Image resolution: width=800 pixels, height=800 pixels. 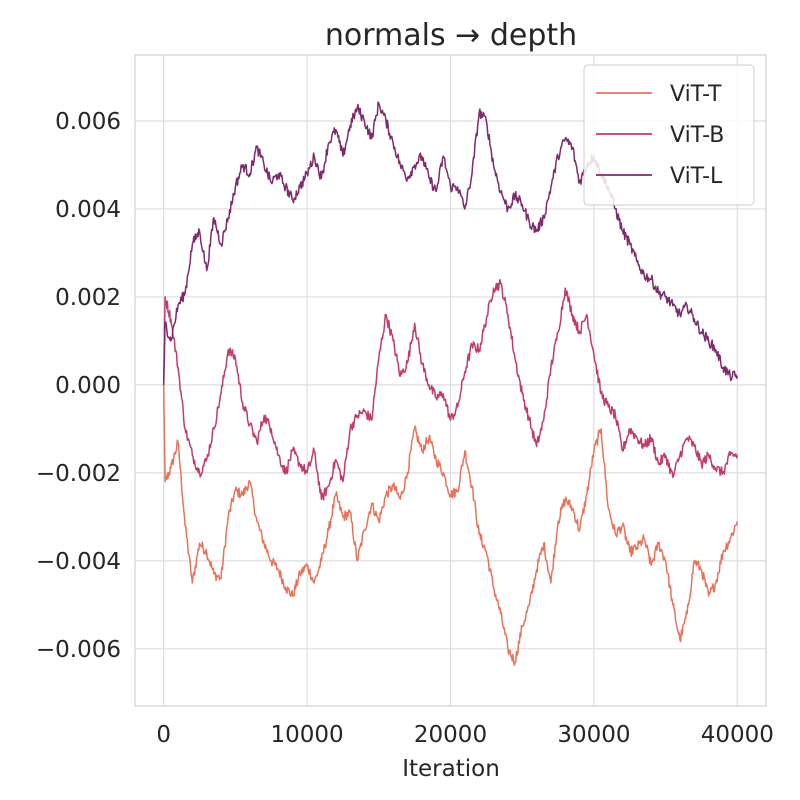 What do you see at coordinates (451, 35) in the screenshot?
I see `chart-title: normals → depth` at bounding box center [451, 35].